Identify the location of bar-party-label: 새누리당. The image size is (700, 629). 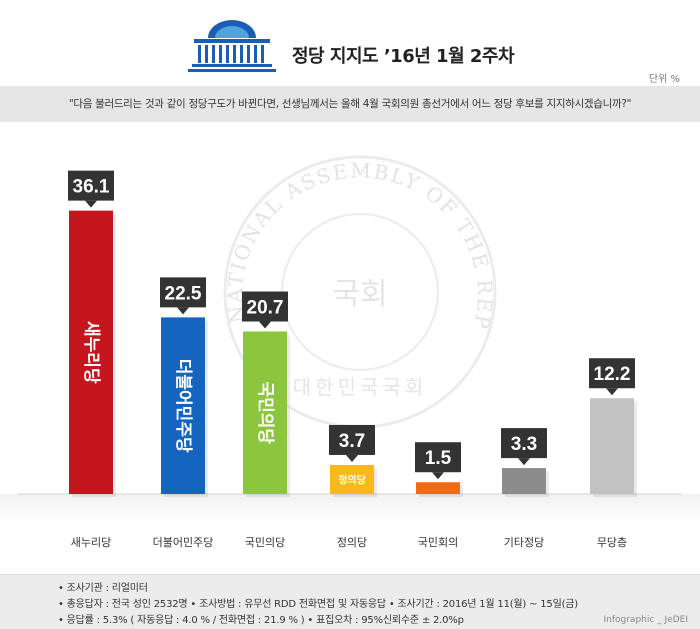
(91, 352).